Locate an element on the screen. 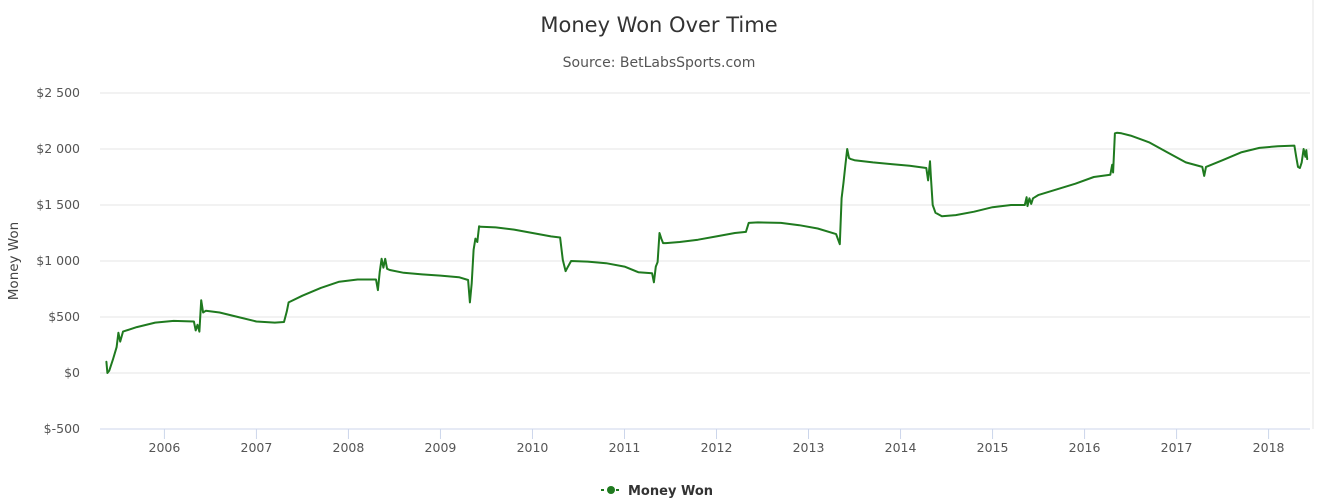 This screenshot has width=1319, height=502. x-tick-label: 2013 is located at coordinates (809, 447).